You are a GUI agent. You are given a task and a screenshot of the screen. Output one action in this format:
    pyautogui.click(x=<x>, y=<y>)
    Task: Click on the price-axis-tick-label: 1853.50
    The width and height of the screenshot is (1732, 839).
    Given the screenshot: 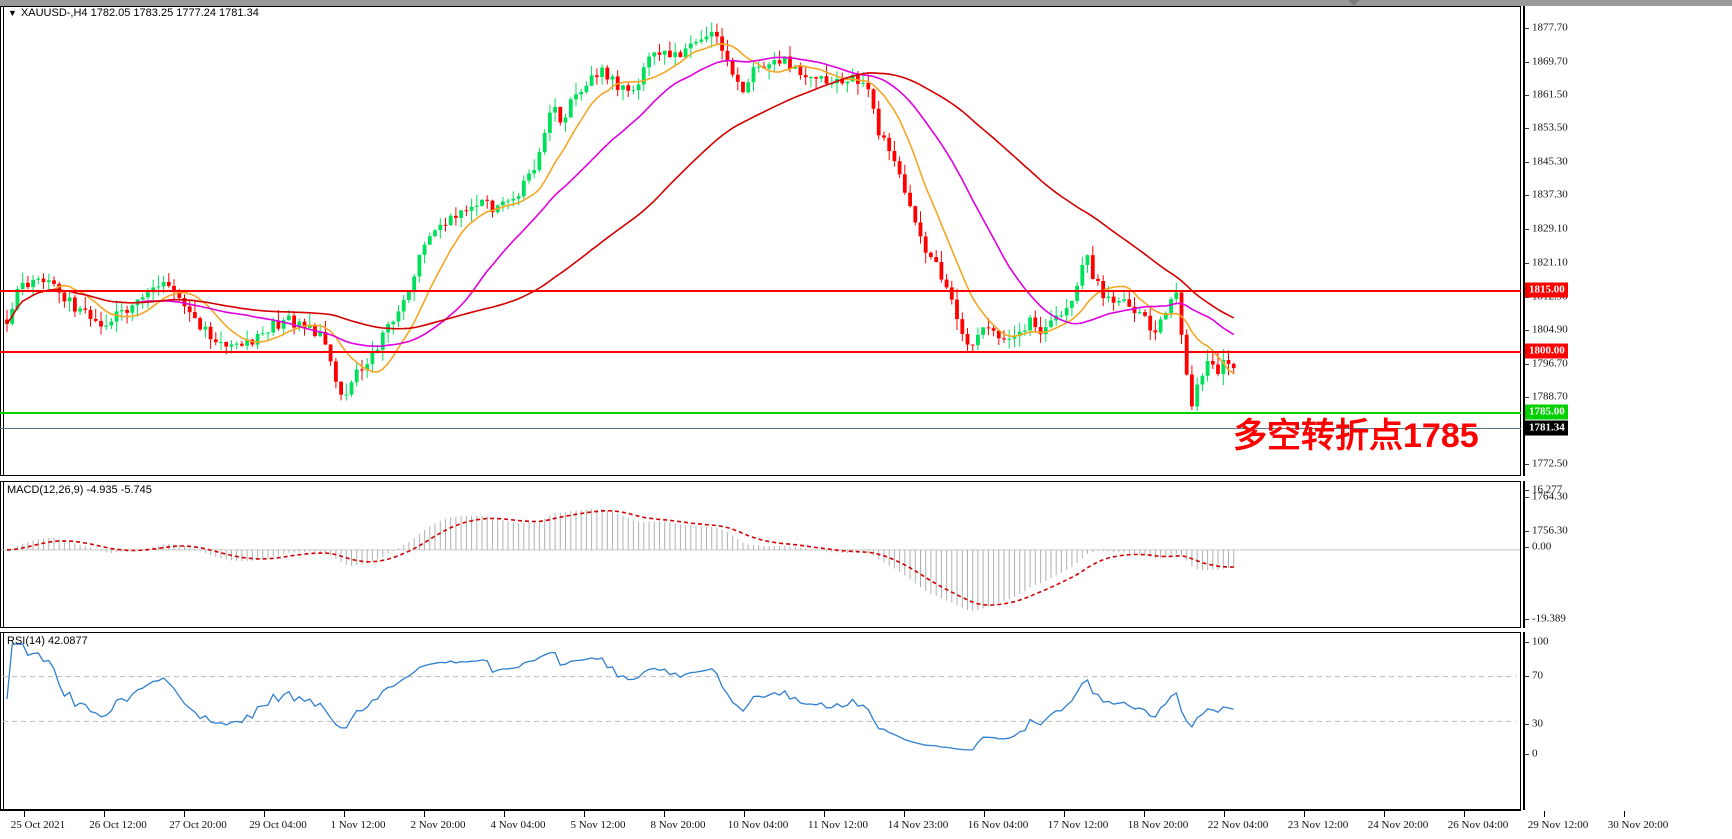 What is the action you would take?
    pyautogui.click(x=1550, y=127)
    